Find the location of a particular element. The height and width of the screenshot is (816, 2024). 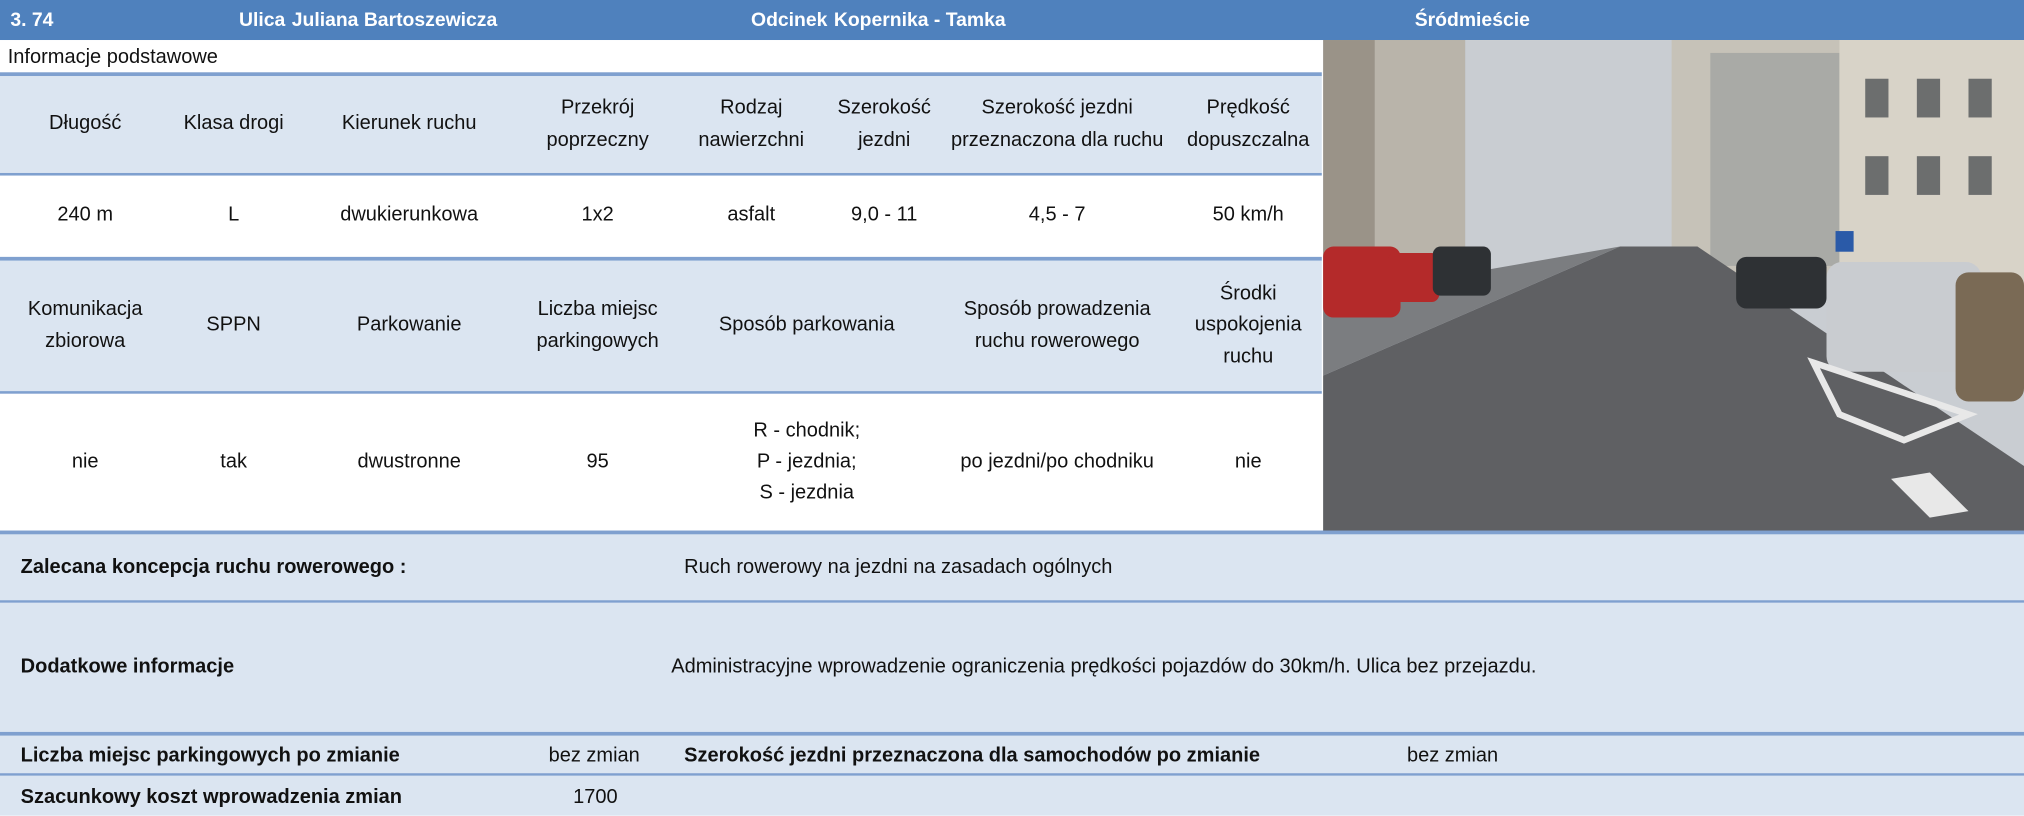

section-label: Odcinek is located at coordinates (789, 20).